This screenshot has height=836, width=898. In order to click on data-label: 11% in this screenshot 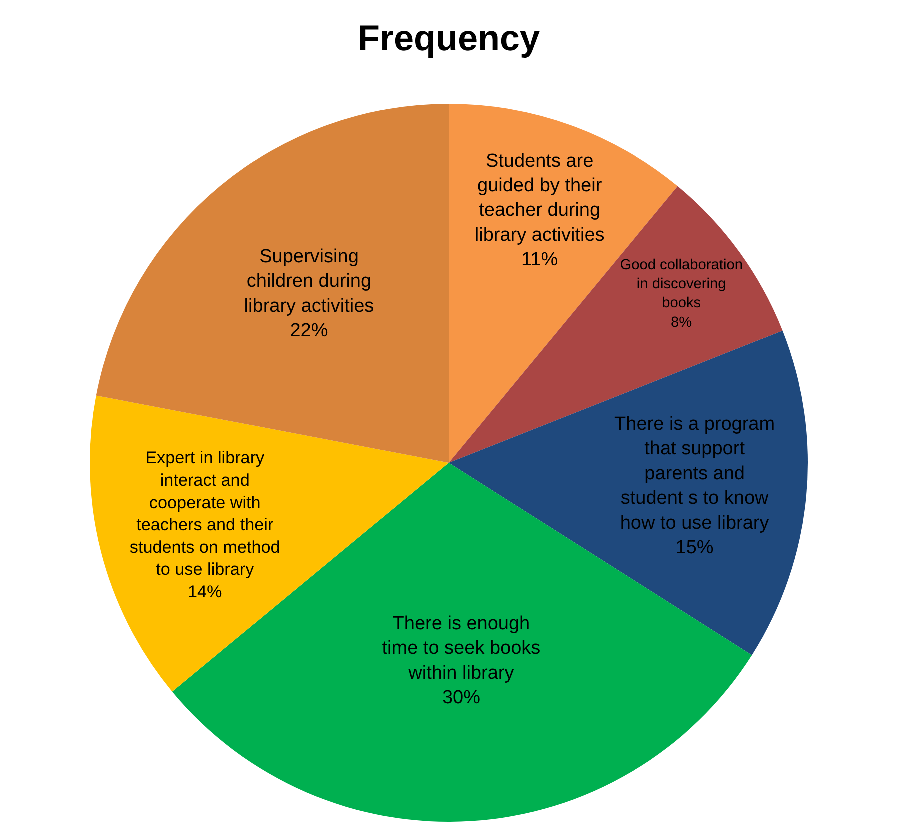, I will do `click(540, 260)`.